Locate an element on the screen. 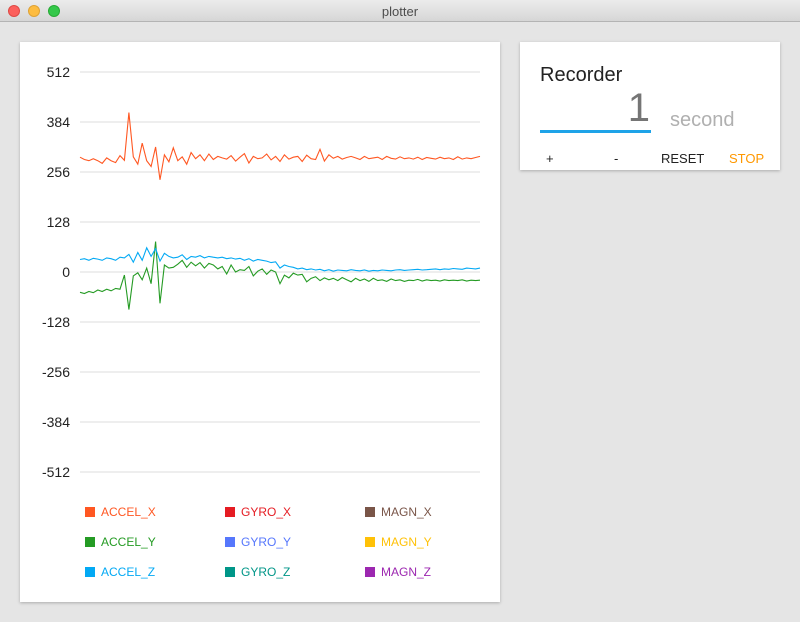  maximize-window-icon is located at coordinates (54, 11).